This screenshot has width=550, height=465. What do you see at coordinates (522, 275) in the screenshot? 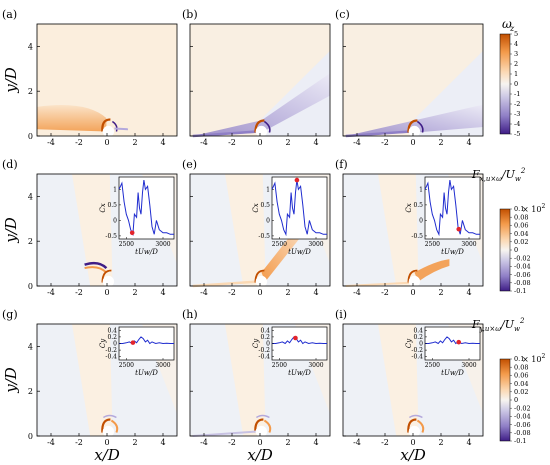
I see `colorbar-tick-label: -0.06` at bounding box center [522, 275].